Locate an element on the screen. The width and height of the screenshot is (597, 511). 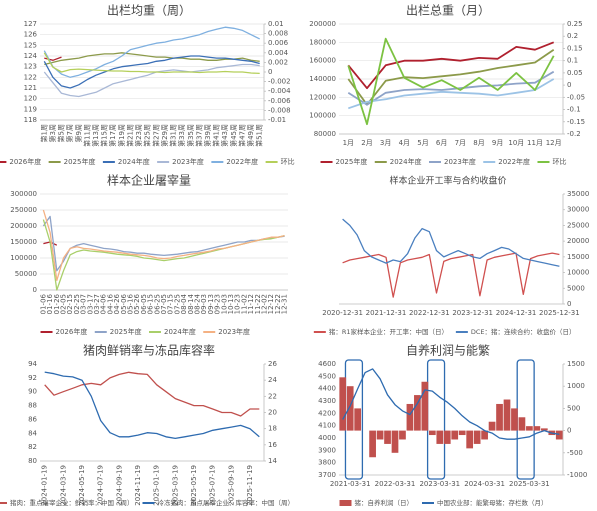
x-tick-label: 07-05 is located at coordinates (164, 304).